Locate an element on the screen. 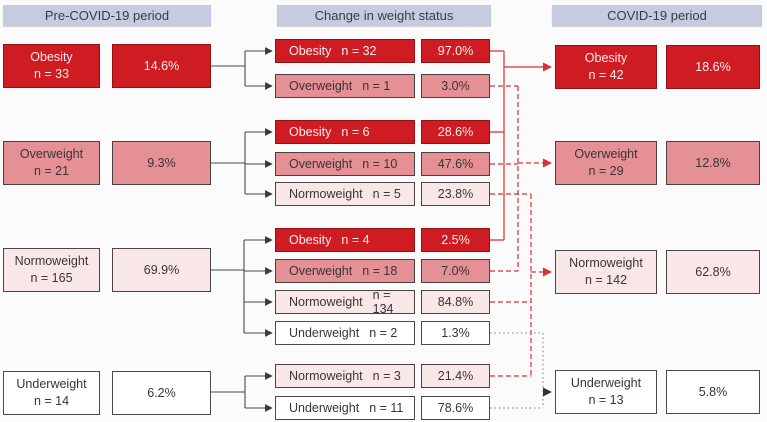 The width and height of the screenshot is (767, 422). count-label: n = 10 is located at coordinates (380, 164).